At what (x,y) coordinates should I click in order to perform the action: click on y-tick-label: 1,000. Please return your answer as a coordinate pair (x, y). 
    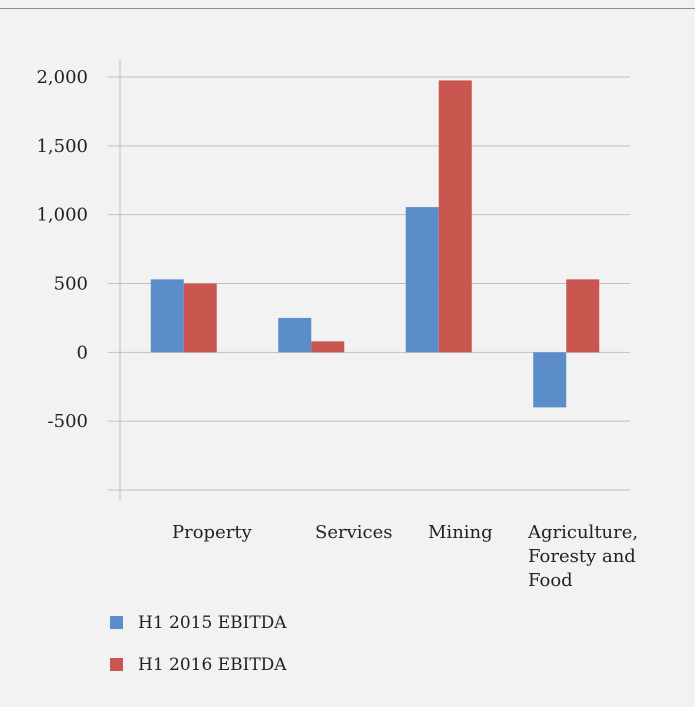
    Looking at the image, I should click on (62, 215).